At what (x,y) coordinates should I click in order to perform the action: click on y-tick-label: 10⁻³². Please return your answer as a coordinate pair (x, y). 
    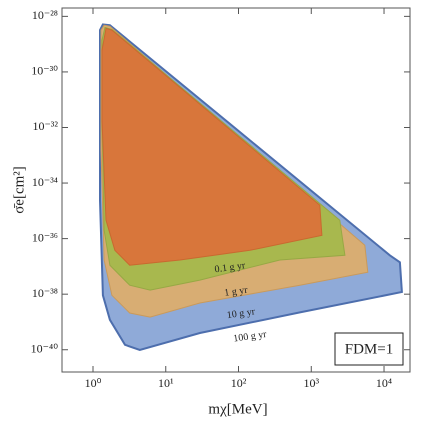
    Looking at the image, I should click on (45, 126).